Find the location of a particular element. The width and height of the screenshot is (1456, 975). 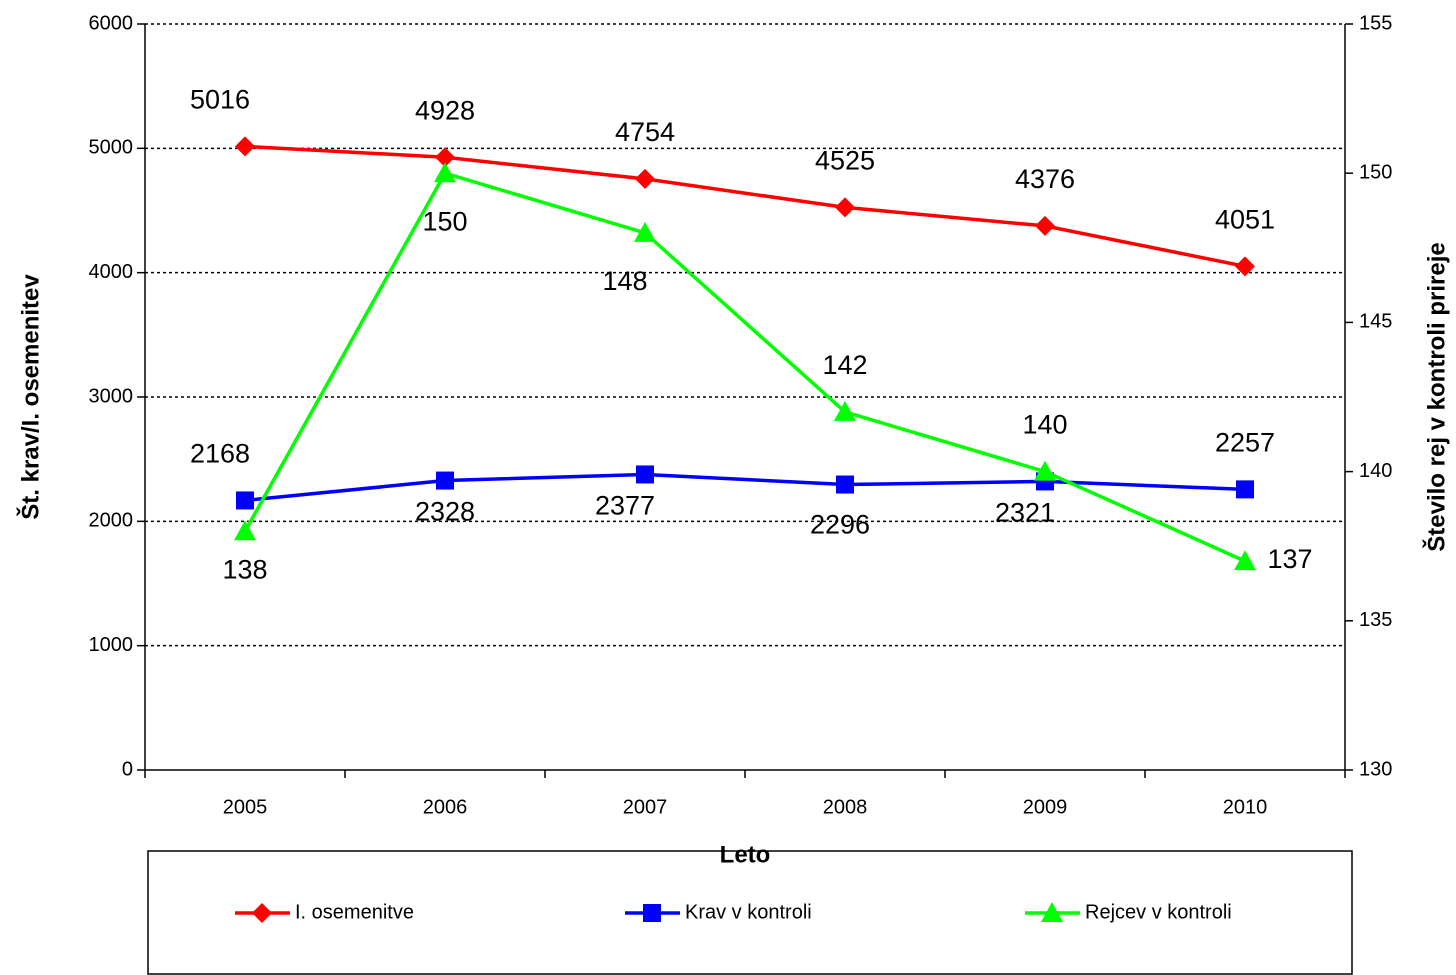

legend-box is located at coordinates (750, 912).